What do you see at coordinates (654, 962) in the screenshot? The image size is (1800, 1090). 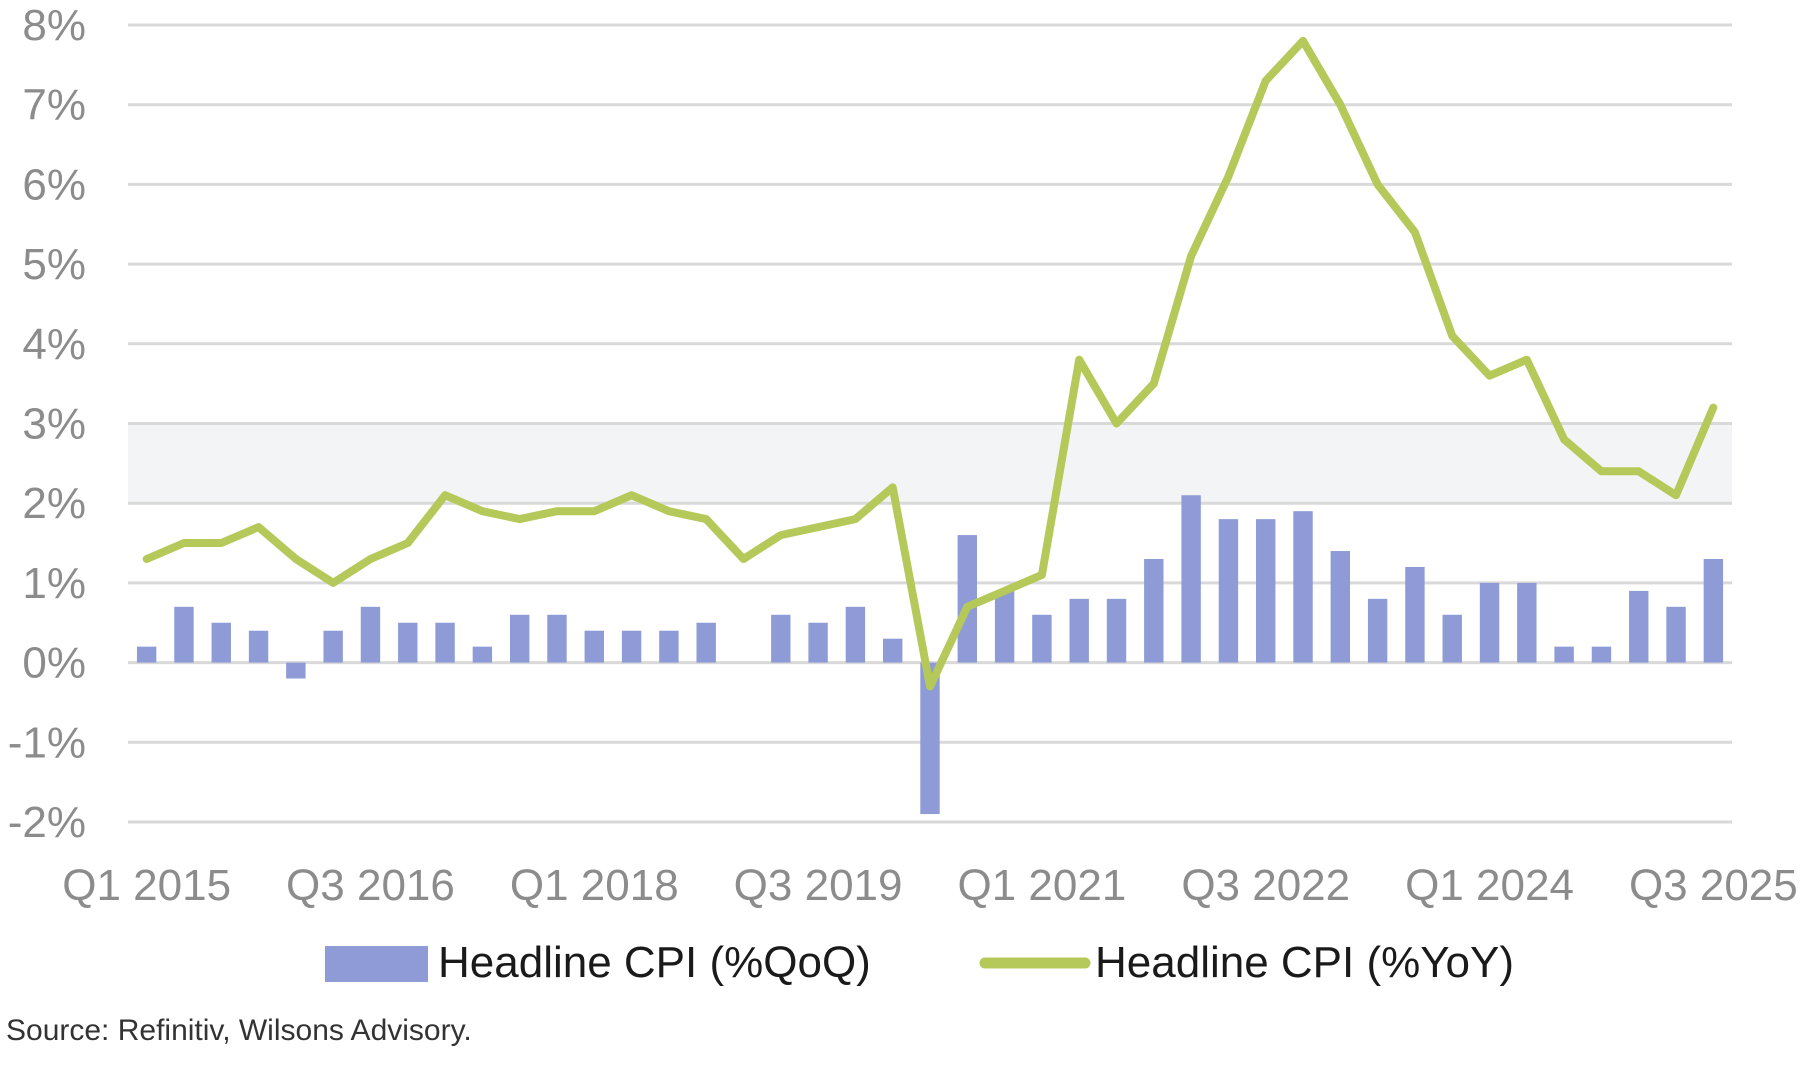 I see `legend-qoq-label: Headline CPI (%QoQ)` at bounding box center [654, 962].